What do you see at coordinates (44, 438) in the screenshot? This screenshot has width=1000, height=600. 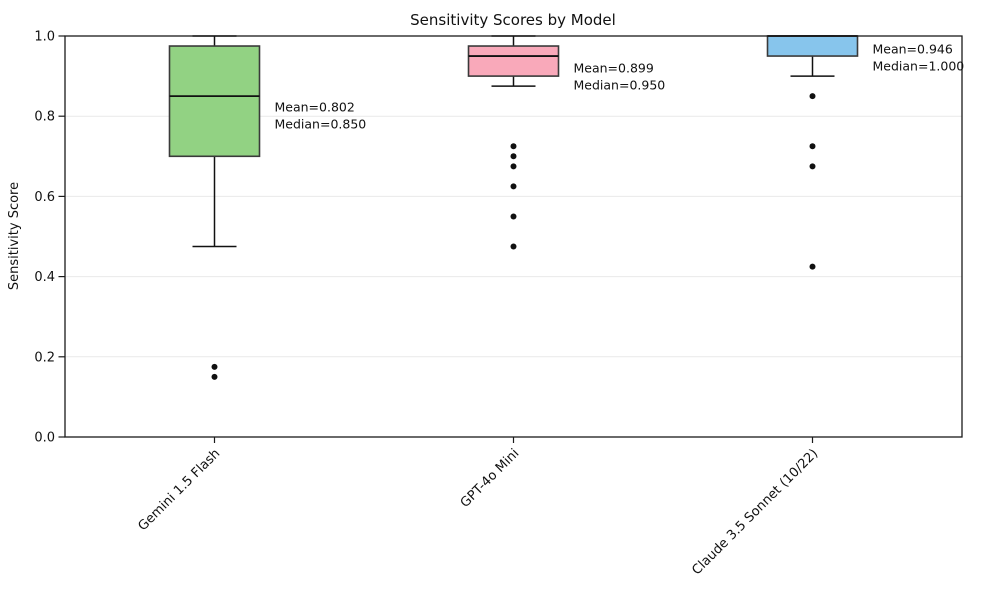 I see `y-tick-label: 0.0` at bounding box center [44, 438].